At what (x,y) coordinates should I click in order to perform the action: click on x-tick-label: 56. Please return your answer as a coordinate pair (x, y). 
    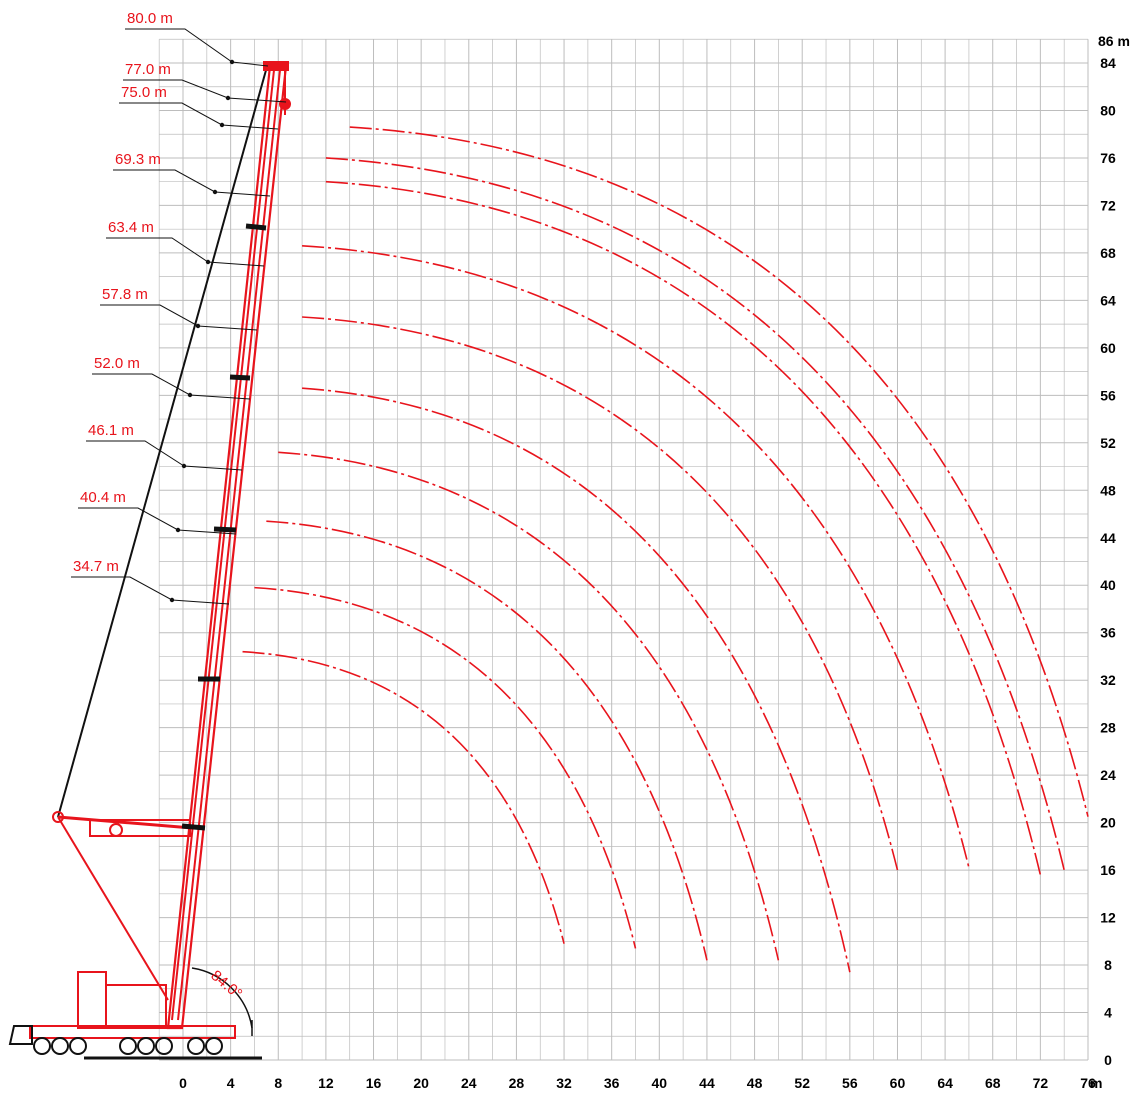
    Looking at the image, I should click on (850, 1083).